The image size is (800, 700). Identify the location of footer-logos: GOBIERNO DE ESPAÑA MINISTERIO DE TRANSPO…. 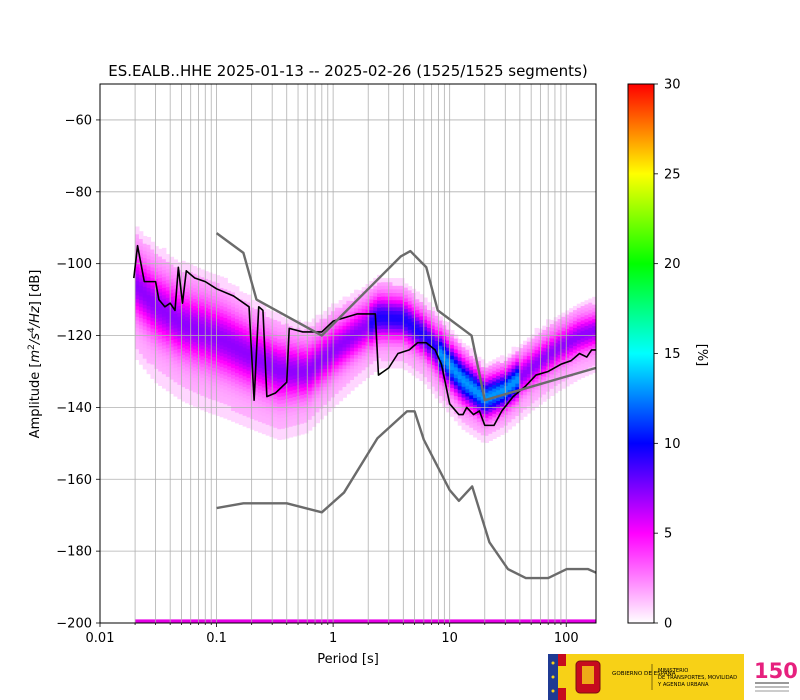
(673, 677).